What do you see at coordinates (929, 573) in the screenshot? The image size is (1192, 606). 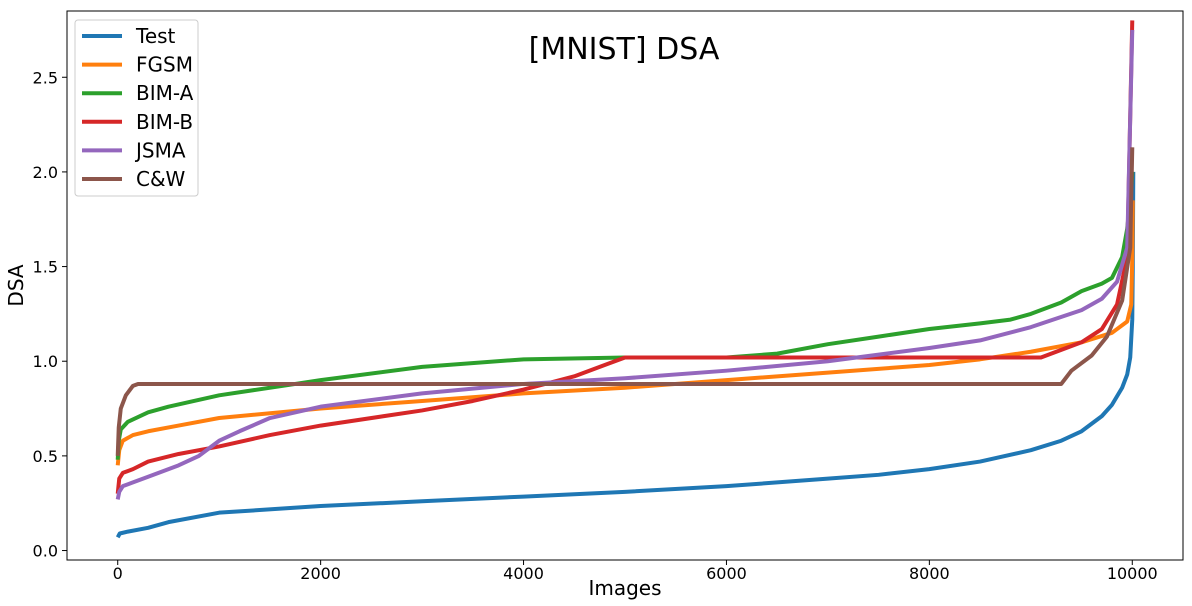 I see `x-tick-label: 8000` at bounding box center [929, 573].